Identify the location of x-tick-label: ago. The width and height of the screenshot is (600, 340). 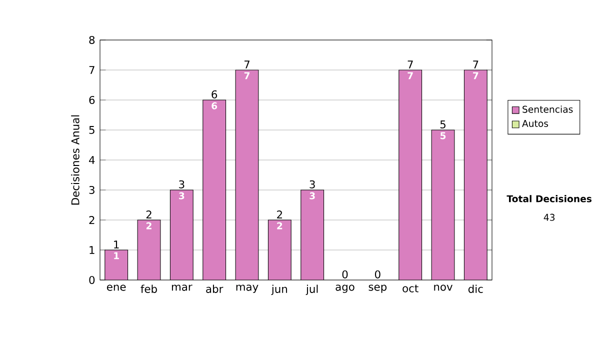
(345, 288).